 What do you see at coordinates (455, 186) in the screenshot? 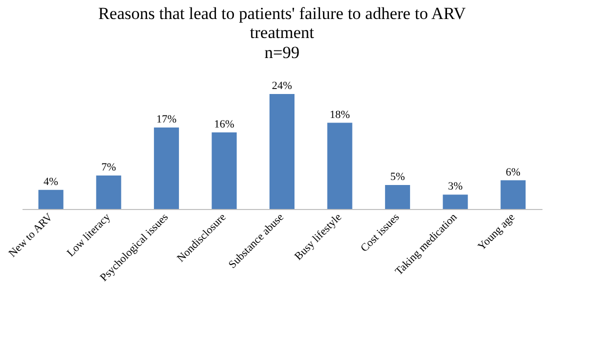
I see `data-label: 3%` at bounding box center [455, 186].